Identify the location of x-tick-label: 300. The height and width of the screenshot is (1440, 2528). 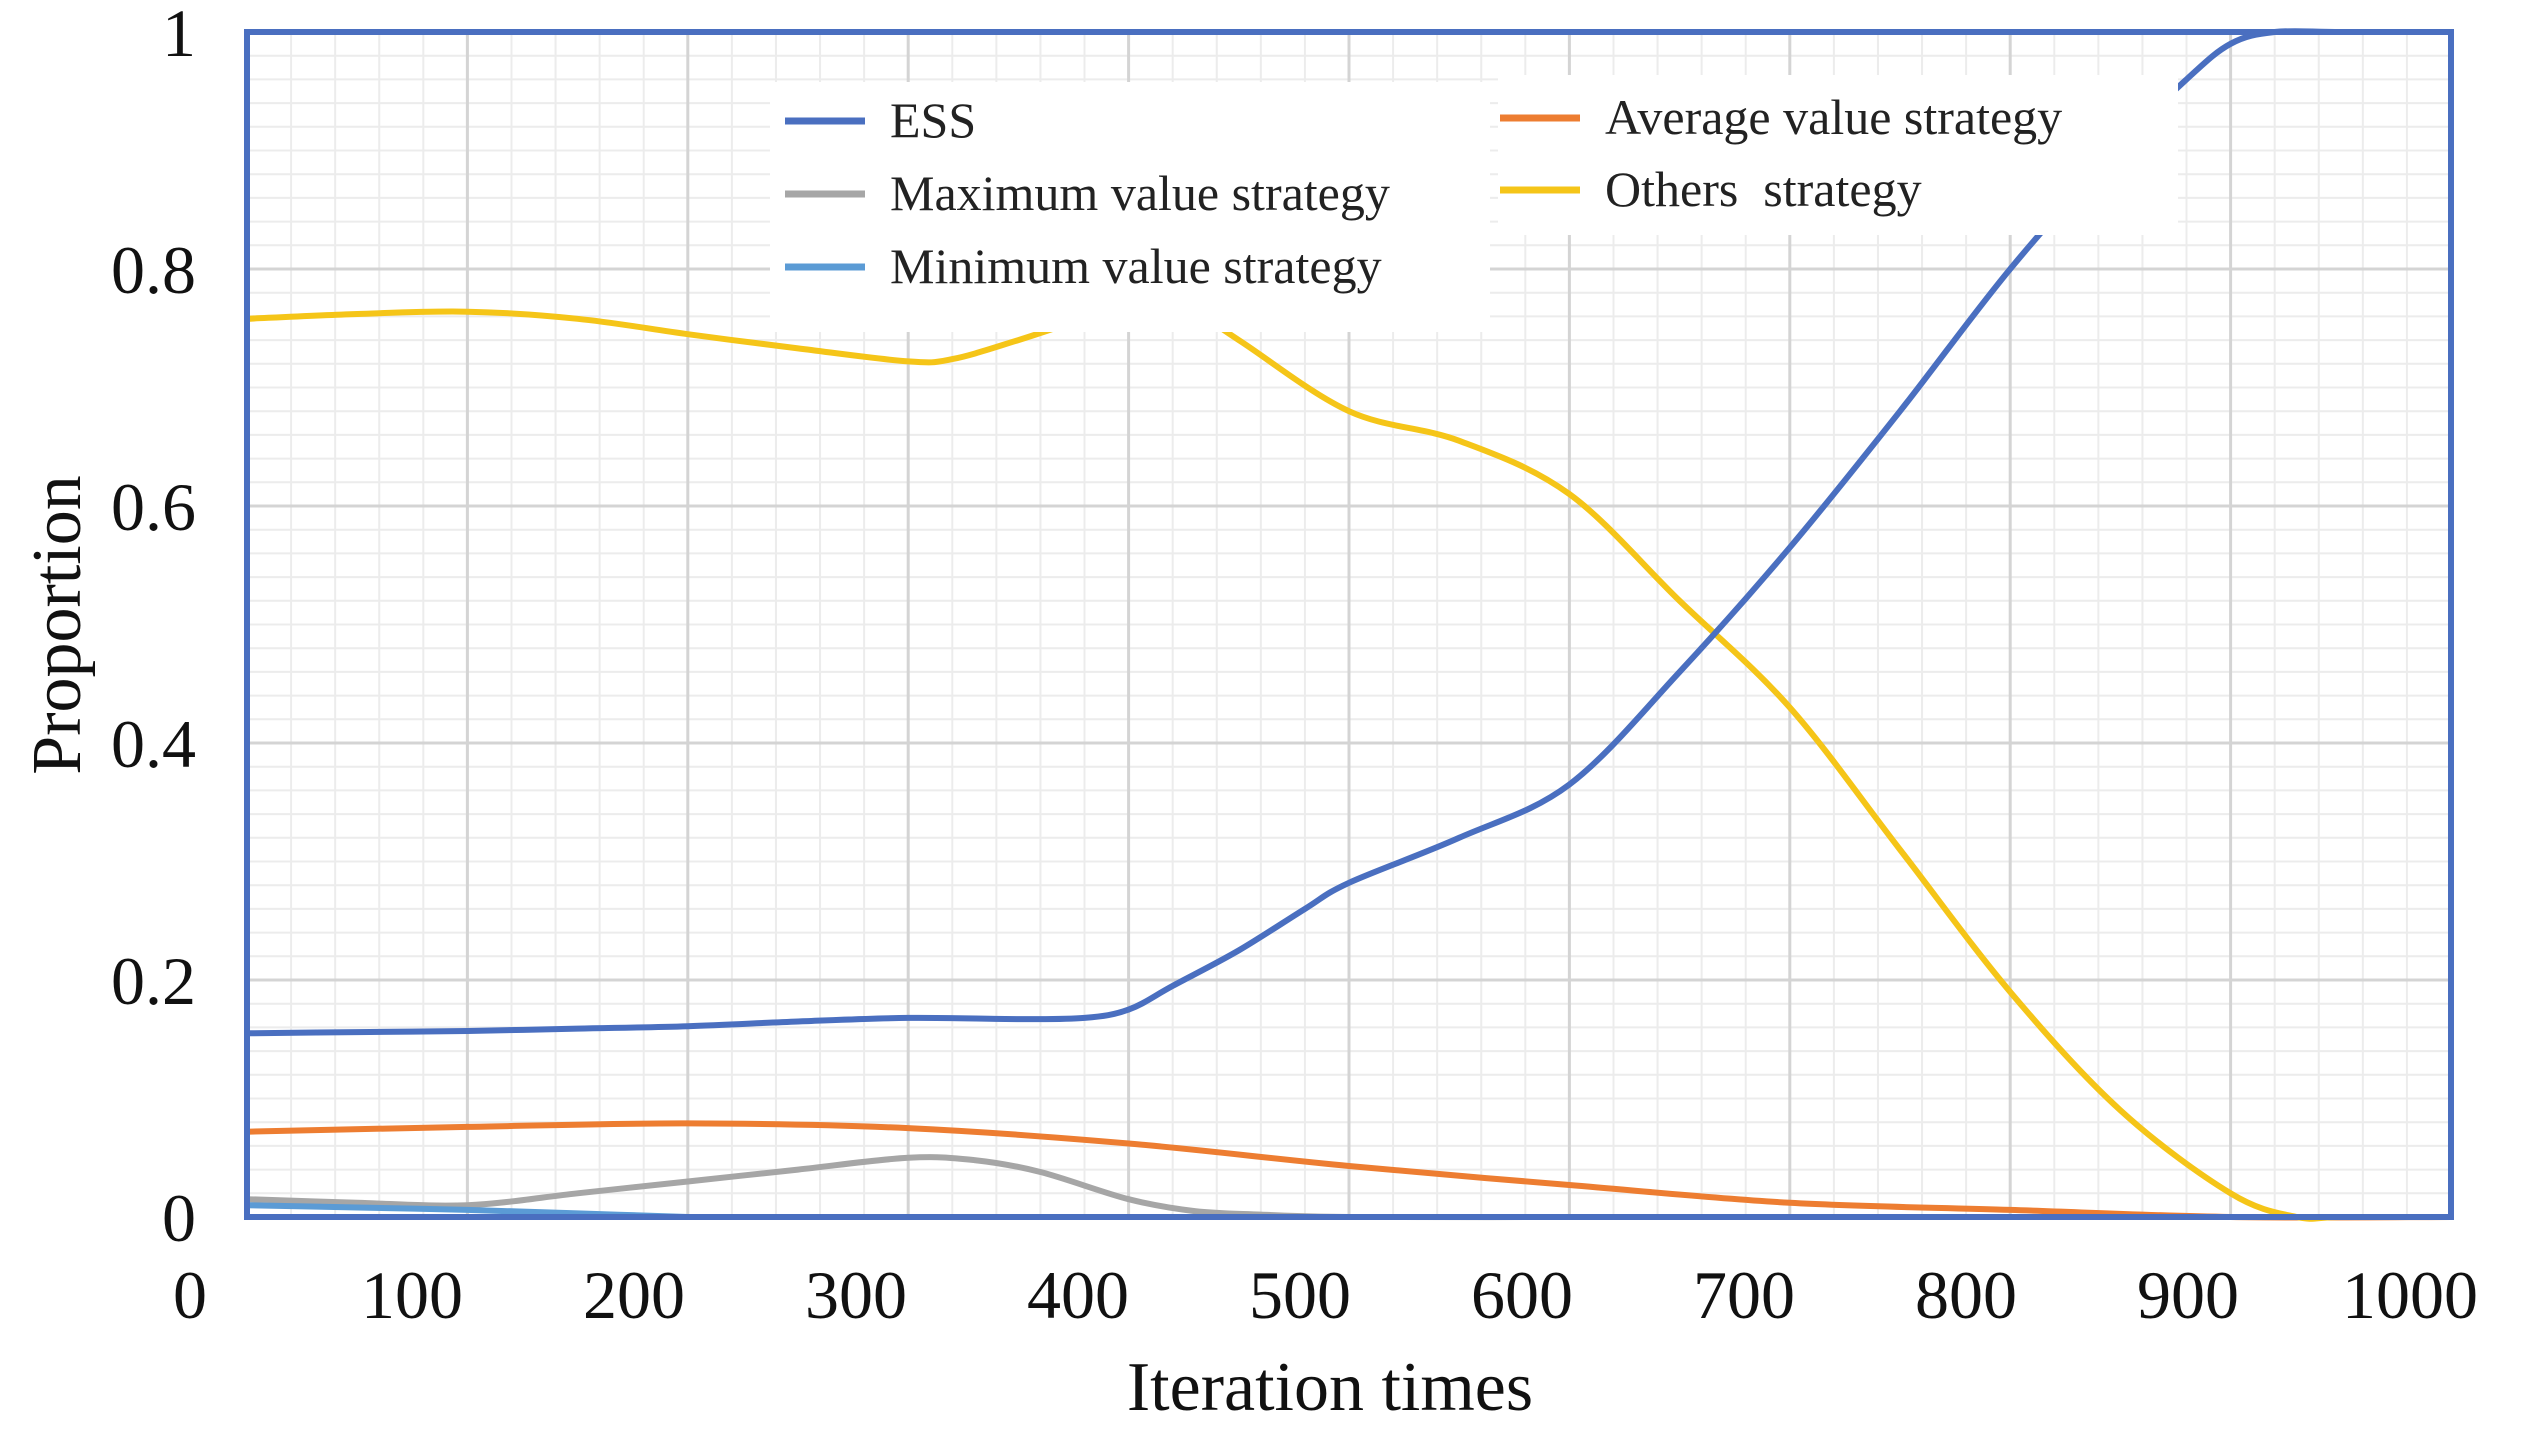
(856, 1295).